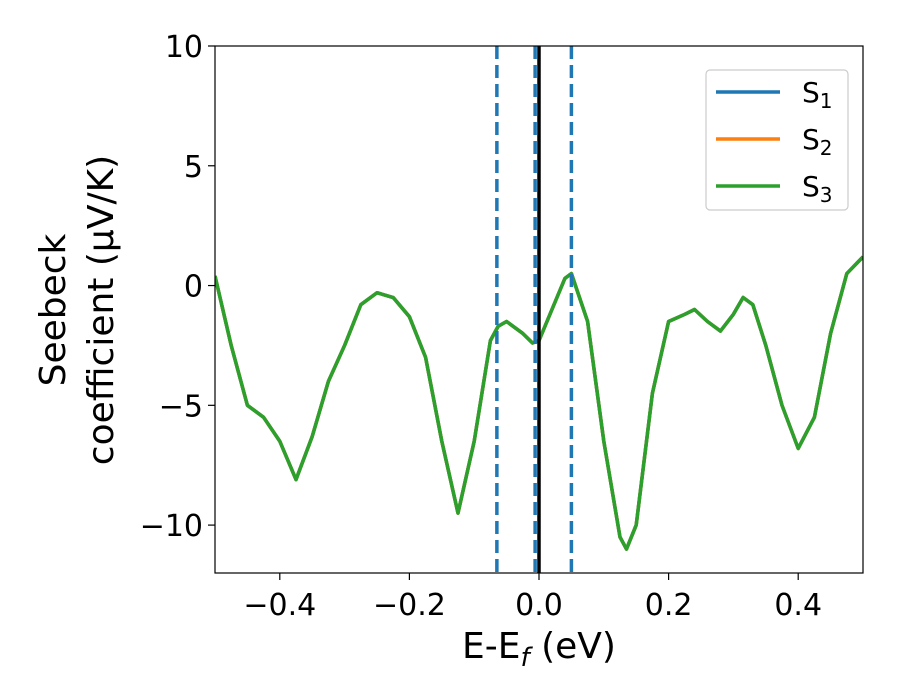  Describe the element at coordinates (279, 605) in the screenshot. I see `x-tick-label: −0.4` at that location.